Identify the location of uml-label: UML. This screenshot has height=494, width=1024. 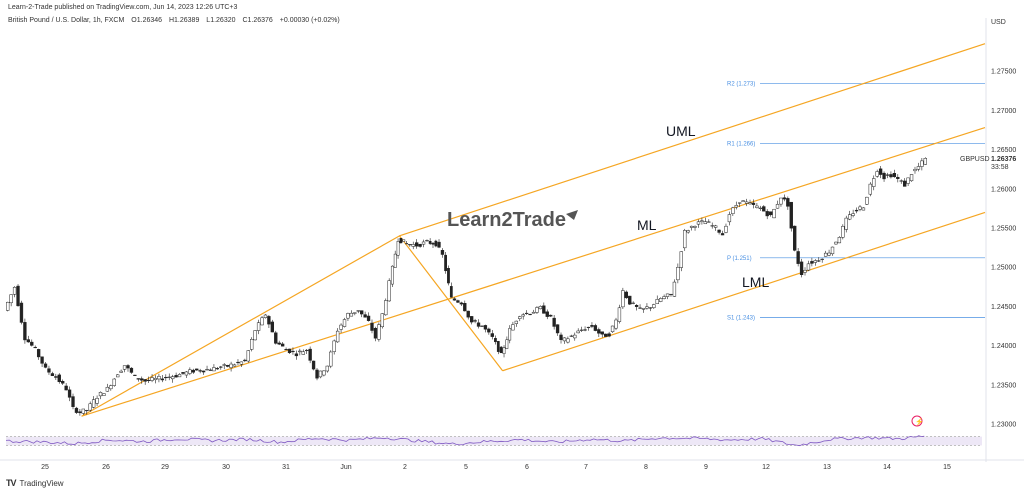
(681, 131).